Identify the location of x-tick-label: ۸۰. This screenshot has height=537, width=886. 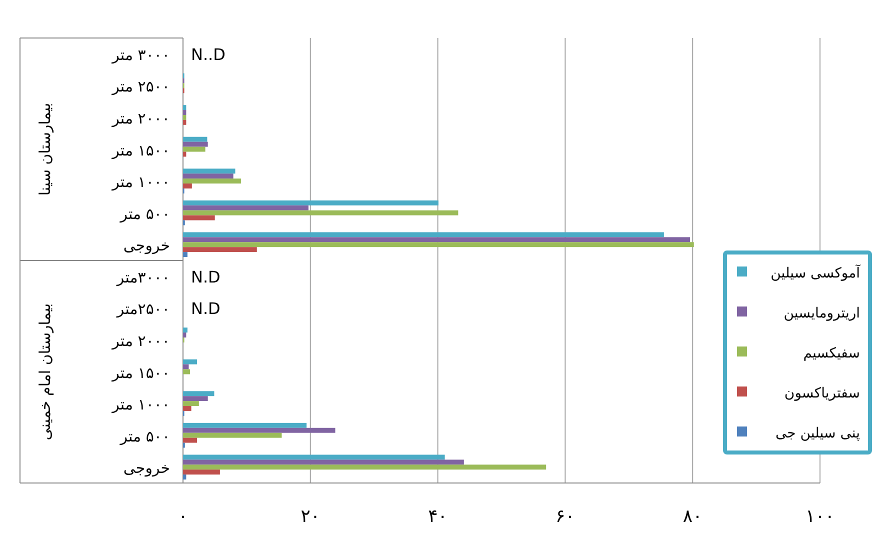
(692, 516).